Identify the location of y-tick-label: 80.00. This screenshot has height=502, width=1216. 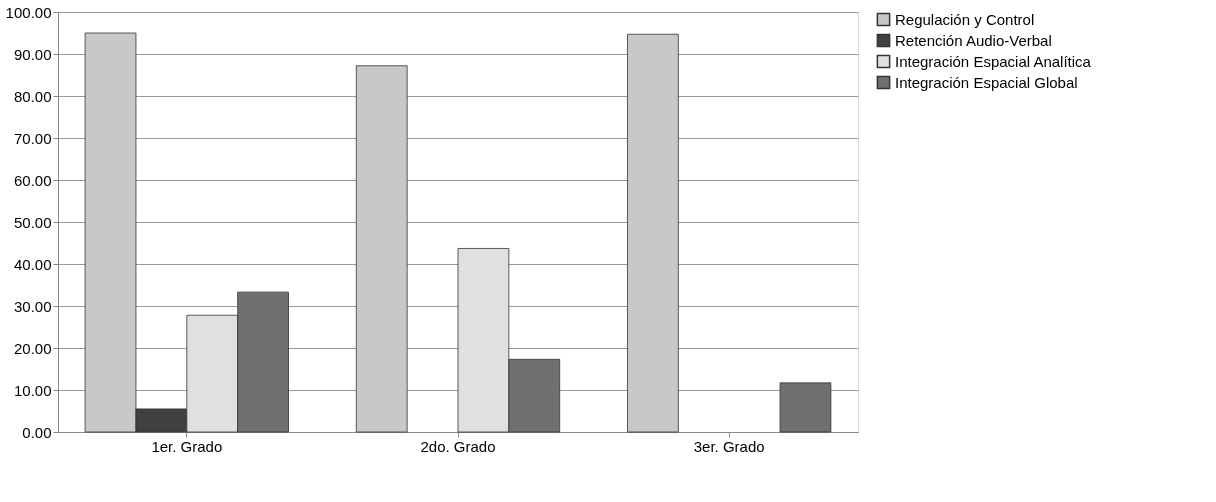
(32, 96).